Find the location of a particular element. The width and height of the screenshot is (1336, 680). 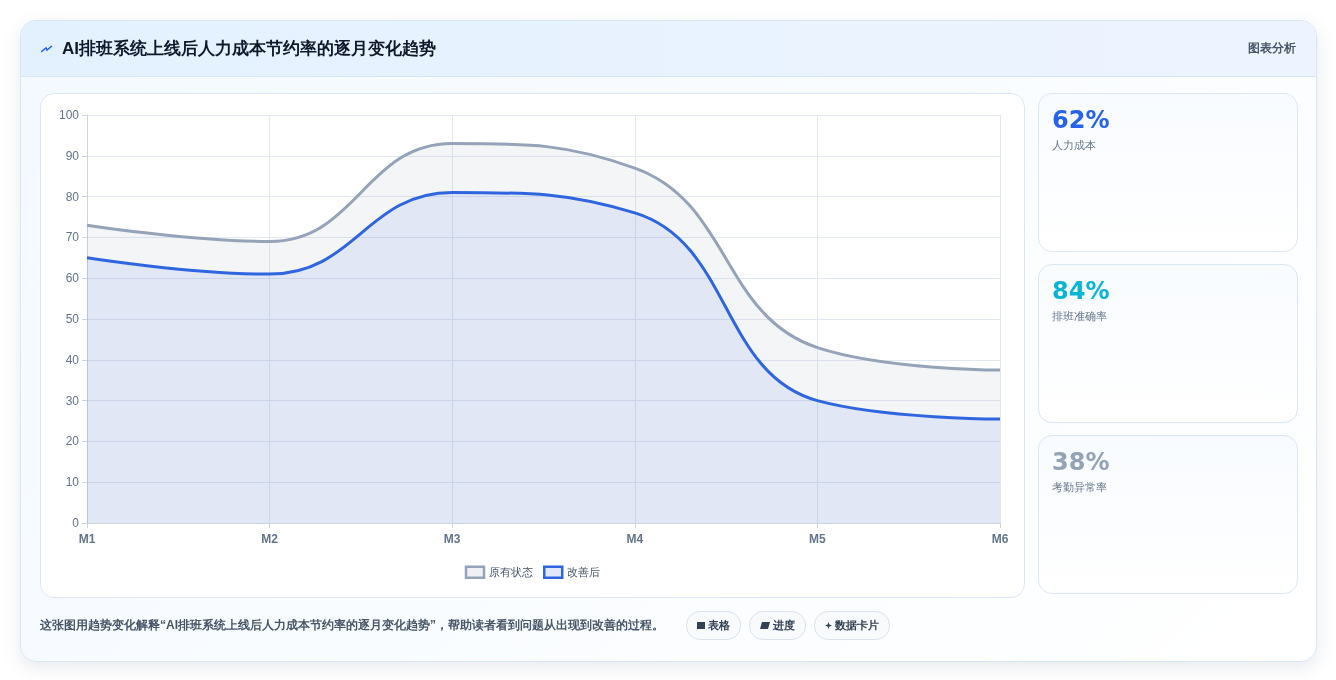

y-tick-label: 20 is located at coordinates (72, 441).